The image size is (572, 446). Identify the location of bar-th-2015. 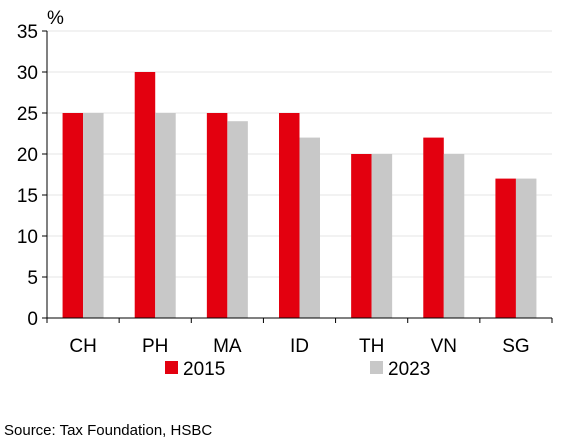
(361, 236).